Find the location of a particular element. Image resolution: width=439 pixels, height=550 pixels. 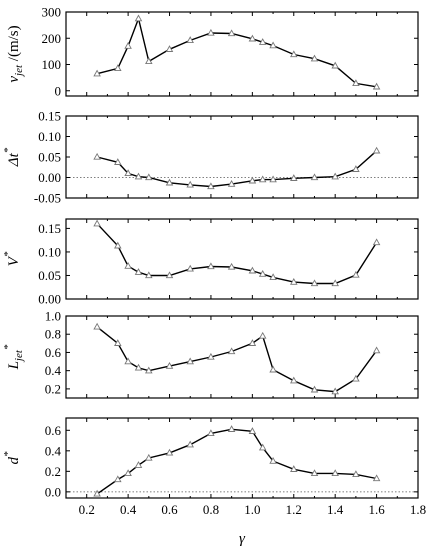

x-tick-label: 0.8 is located at coordinates (211, 509).